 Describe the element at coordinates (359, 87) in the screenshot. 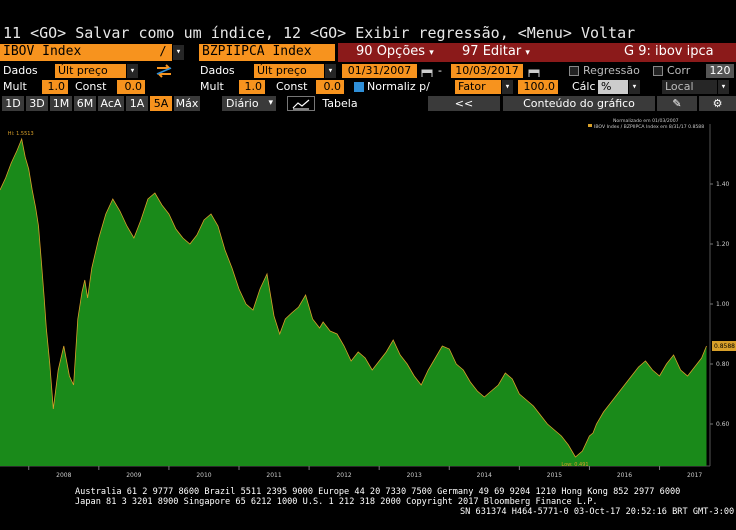

I see `normalize-checkbox` at that location.